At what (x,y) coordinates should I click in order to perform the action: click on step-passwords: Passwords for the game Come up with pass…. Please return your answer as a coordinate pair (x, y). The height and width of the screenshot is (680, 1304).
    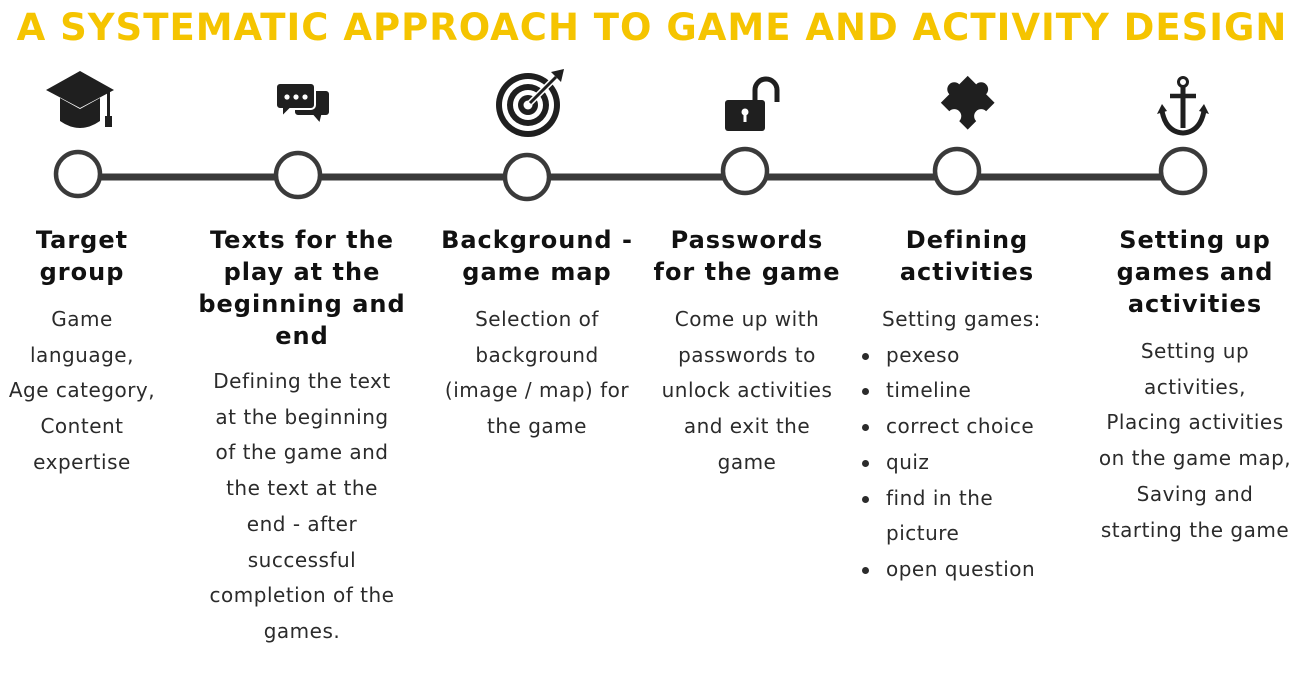
    Looking at the image, I should click on (747, 352).